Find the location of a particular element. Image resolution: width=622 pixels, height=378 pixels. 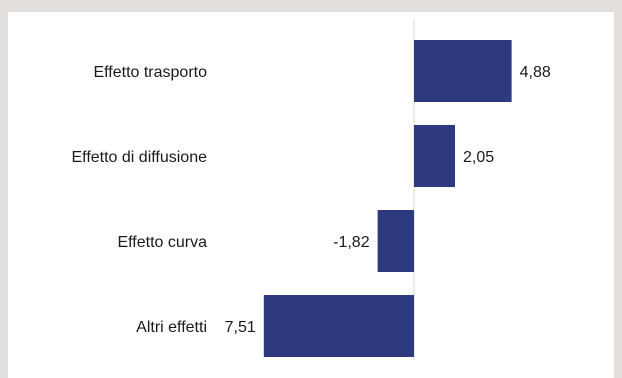

data-label-effetto-di-diffusione: 2,05 is located at coordinates (478, 157).